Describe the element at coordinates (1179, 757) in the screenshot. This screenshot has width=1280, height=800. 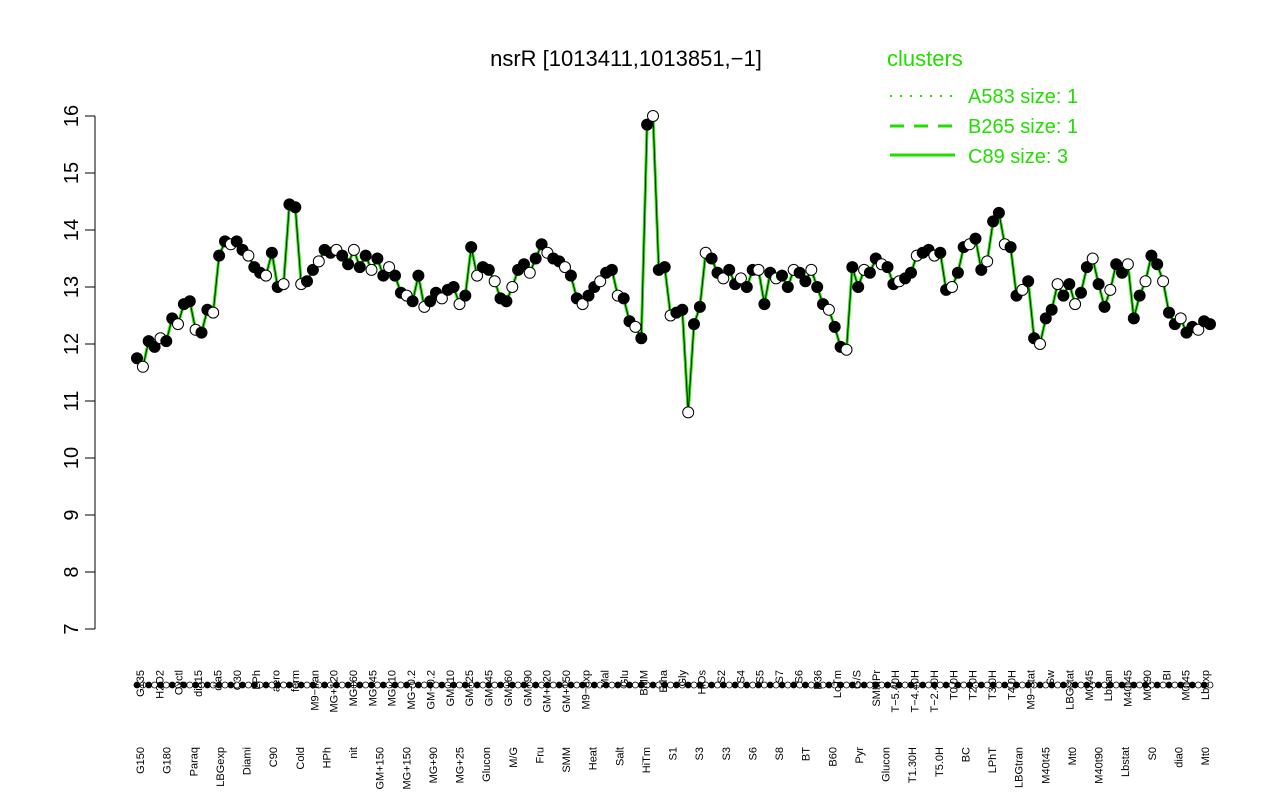
I see `x-tick-label: dia0` at that location.